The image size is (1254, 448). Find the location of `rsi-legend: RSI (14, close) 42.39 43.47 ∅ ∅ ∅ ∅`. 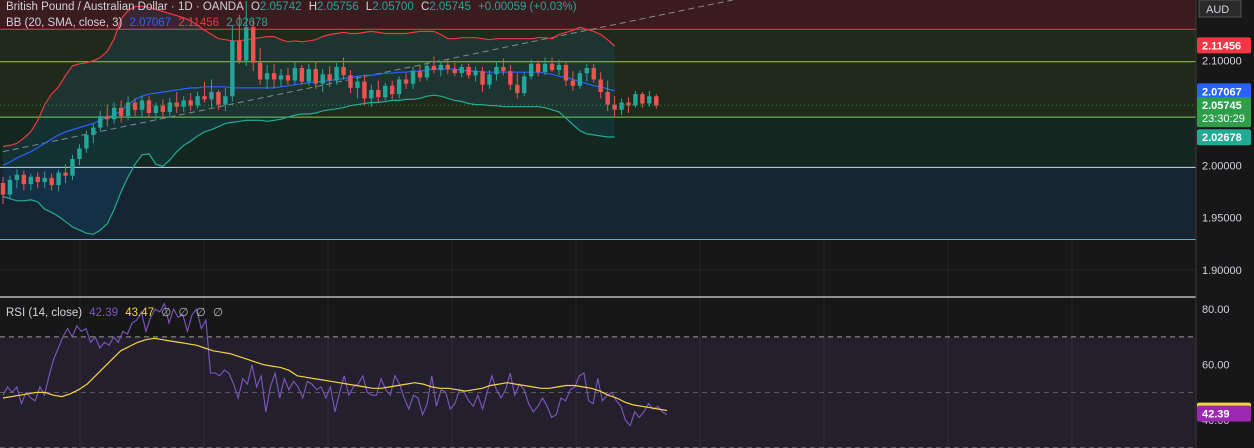

rsi-legend: RSI (14, close) 42.39 43.47 ∅ ∅ ∅ ∅ is located at coordinates (116, 313).